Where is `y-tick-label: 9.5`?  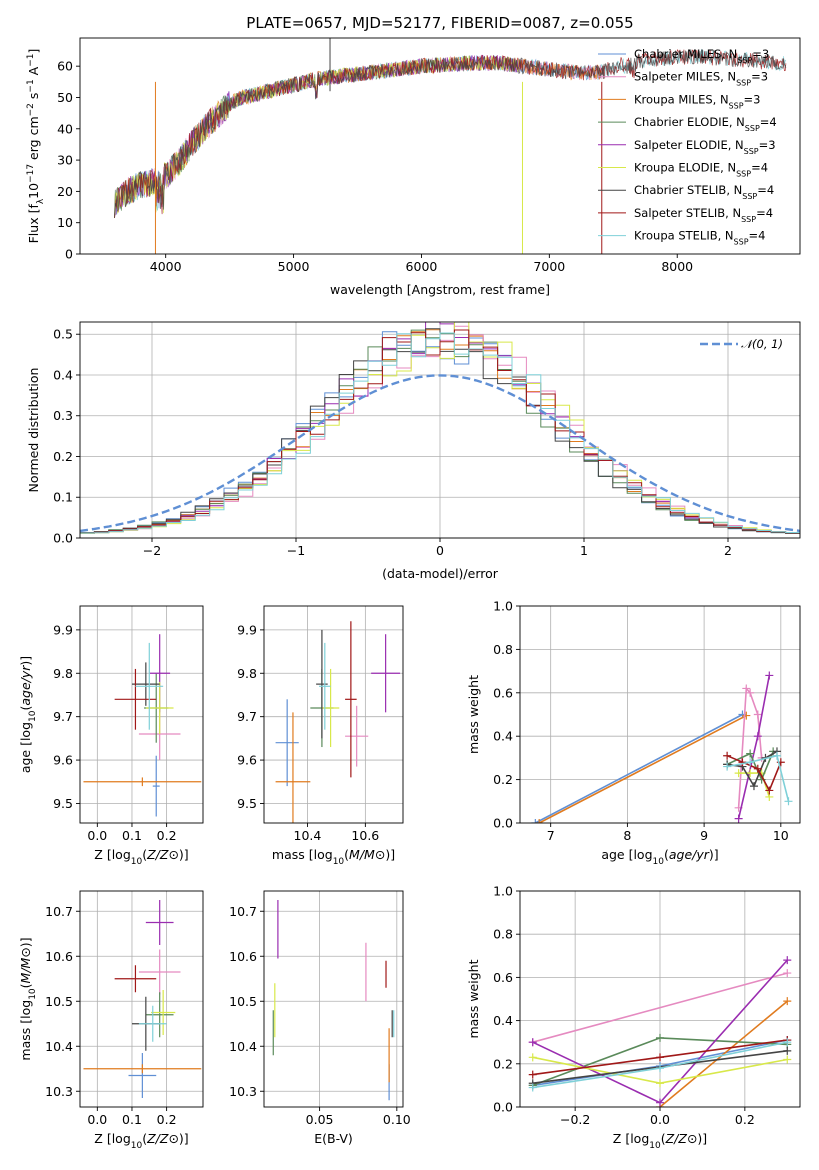 y-tick-label: 9.5 is located at coordinates (63, 803).